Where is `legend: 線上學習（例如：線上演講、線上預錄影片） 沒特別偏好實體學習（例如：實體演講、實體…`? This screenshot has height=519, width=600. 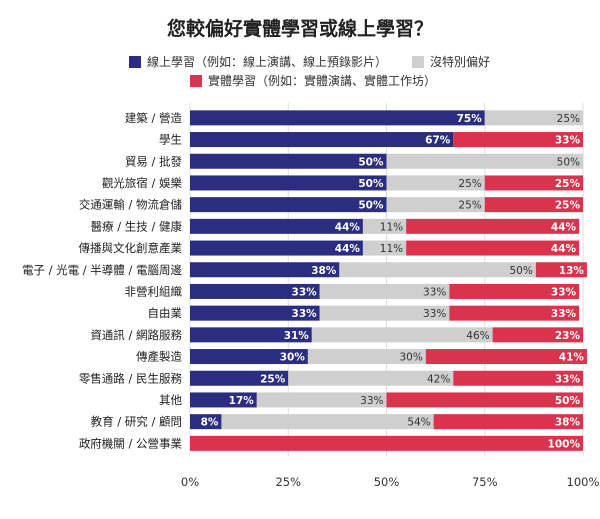
legend: 線上學習（例如：線上演講、線上預錄影片） 沒特別偏好實體學習（例如：實體演講、實體… is located at coordinates (309, 71).